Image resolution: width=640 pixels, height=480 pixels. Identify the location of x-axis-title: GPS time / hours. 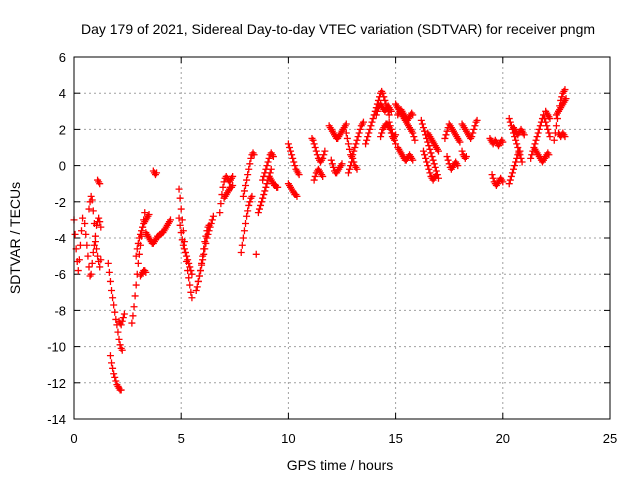
(340, 465).